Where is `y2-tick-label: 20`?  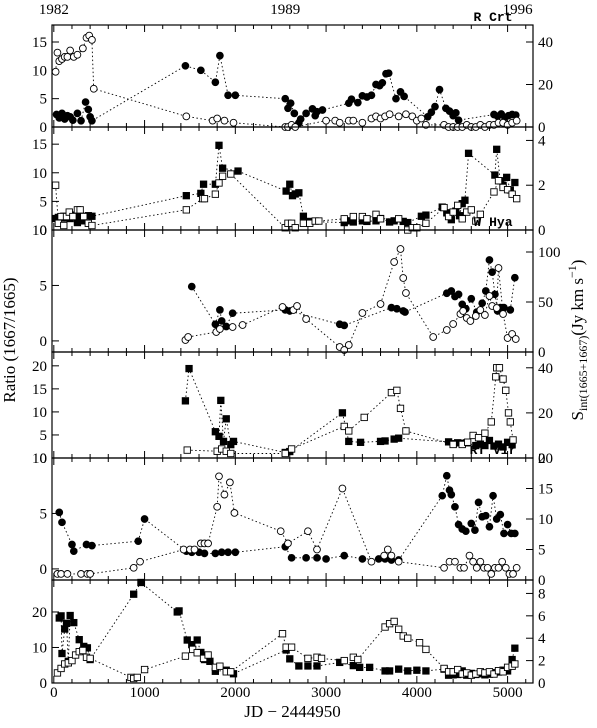
y2-tick-label: 20 is located at coordinates (545, 459).